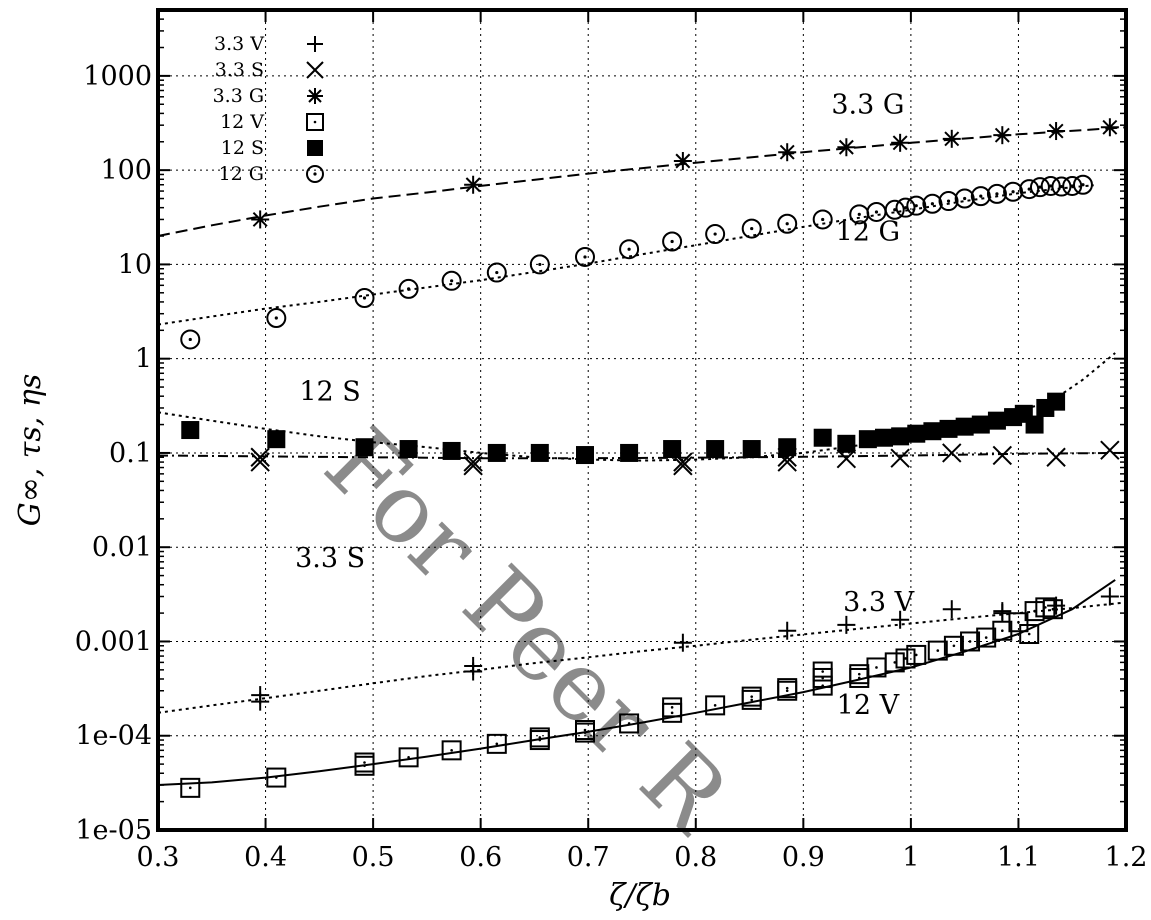  I want to click on series-label: 12 S, so click(329, 392).